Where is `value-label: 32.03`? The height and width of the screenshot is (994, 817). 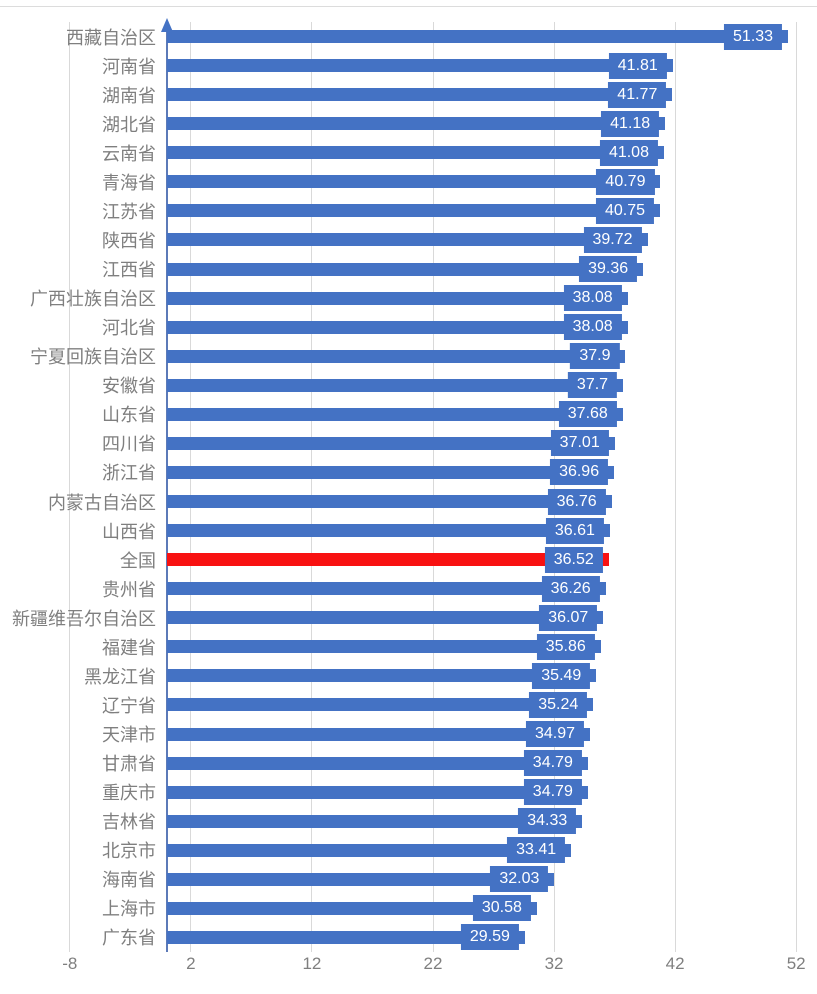
value-label: 32.03 is located at coordinates (519, 879).